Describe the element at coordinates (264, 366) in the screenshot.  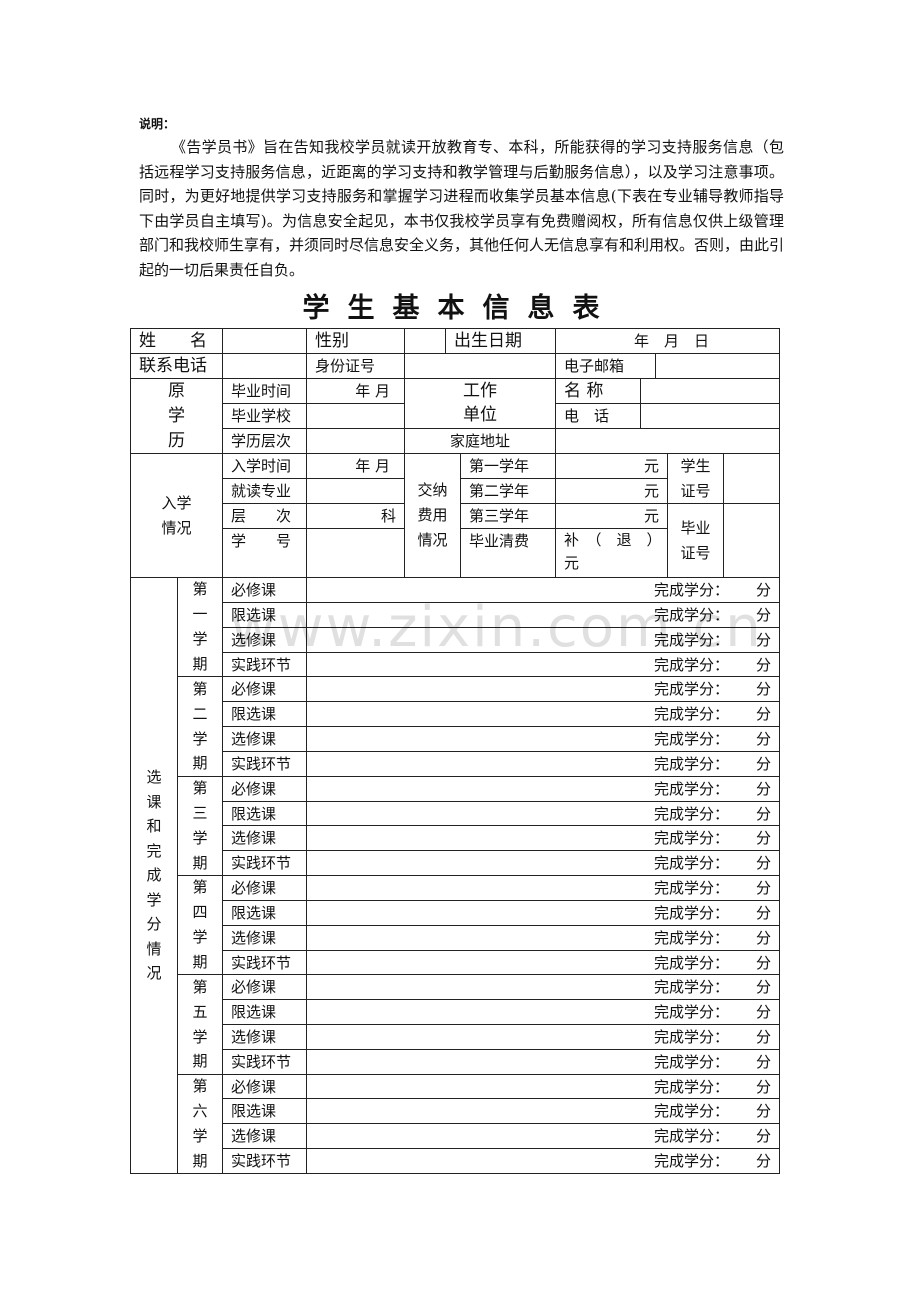
I see `phone-field` at that location.